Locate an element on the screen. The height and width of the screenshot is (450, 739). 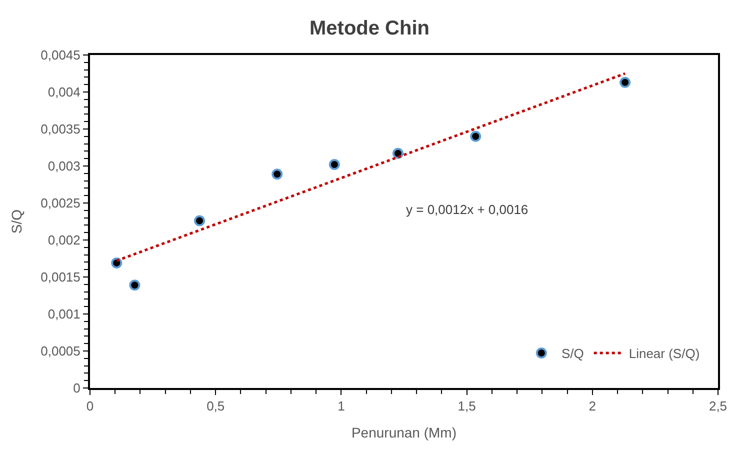
y-tick-label: 0,0045 is located at coordinates (60, 55).